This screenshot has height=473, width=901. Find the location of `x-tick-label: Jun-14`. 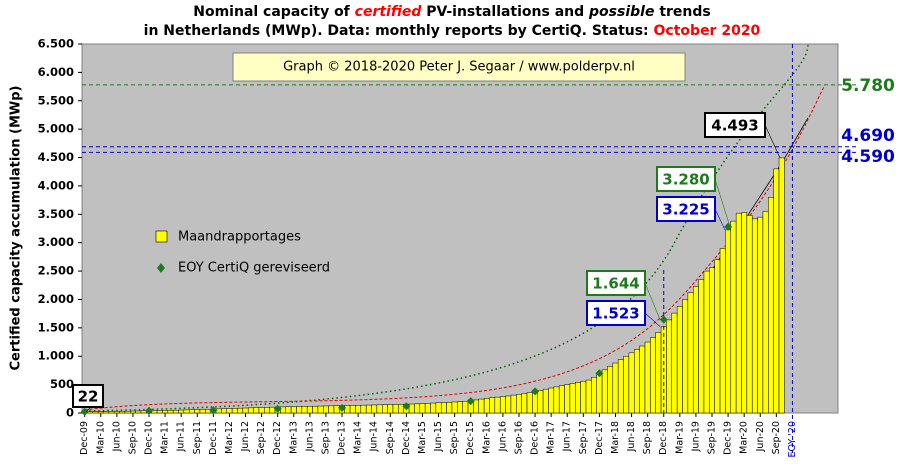

x-tick-label: Jun-14 is located at coordinates (374, 436).